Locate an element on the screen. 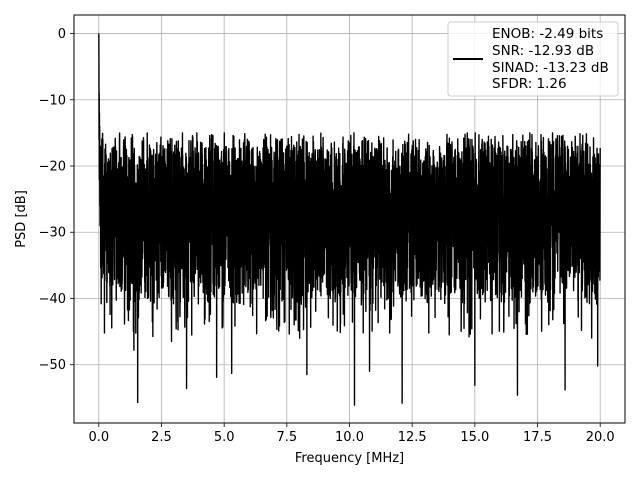  x-tick-label: 2.5 is located at coordinates (161, 437).